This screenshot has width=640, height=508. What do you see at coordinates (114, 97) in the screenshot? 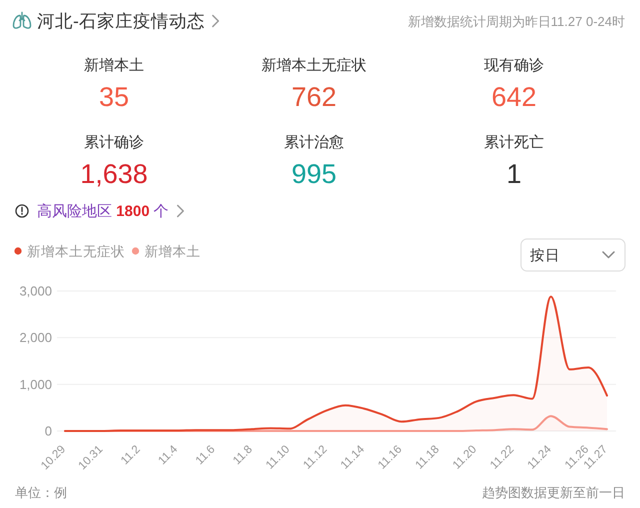
I see `data-label: 35` at bounding box center [114, 97].